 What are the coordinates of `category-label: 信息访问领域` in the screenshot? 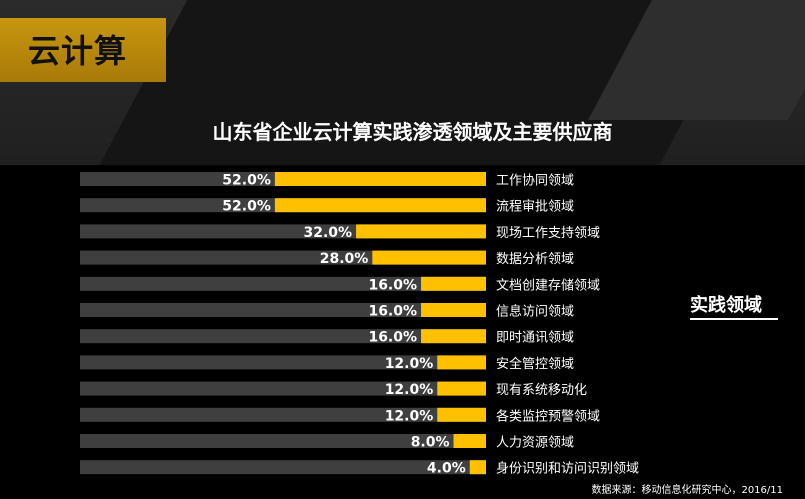 It's located at (535, 312).